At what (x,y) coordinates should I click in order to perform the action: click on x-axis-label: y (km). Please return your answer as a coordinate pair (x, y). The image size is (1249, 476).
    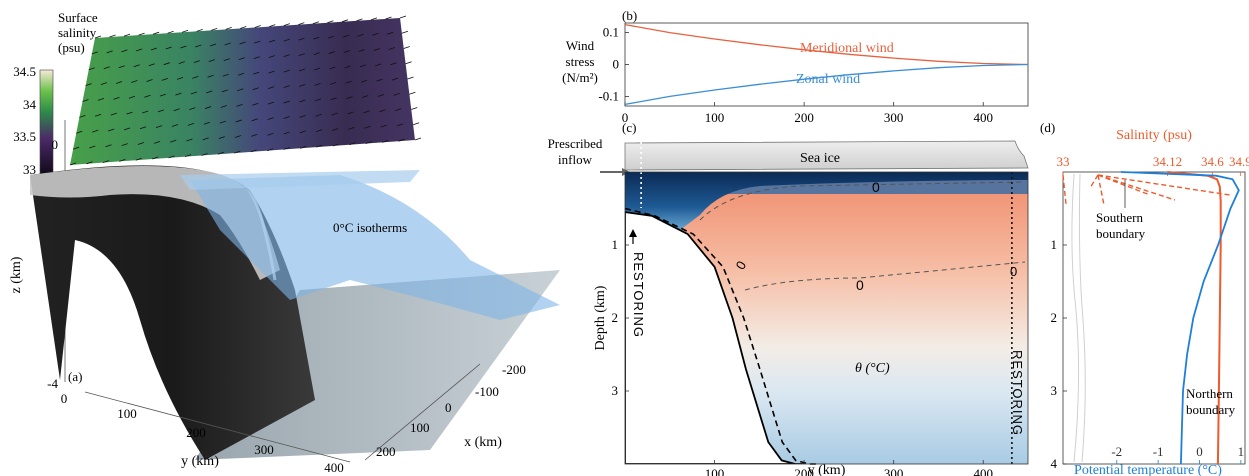
    Looking at the image, I should click on (827, 469).